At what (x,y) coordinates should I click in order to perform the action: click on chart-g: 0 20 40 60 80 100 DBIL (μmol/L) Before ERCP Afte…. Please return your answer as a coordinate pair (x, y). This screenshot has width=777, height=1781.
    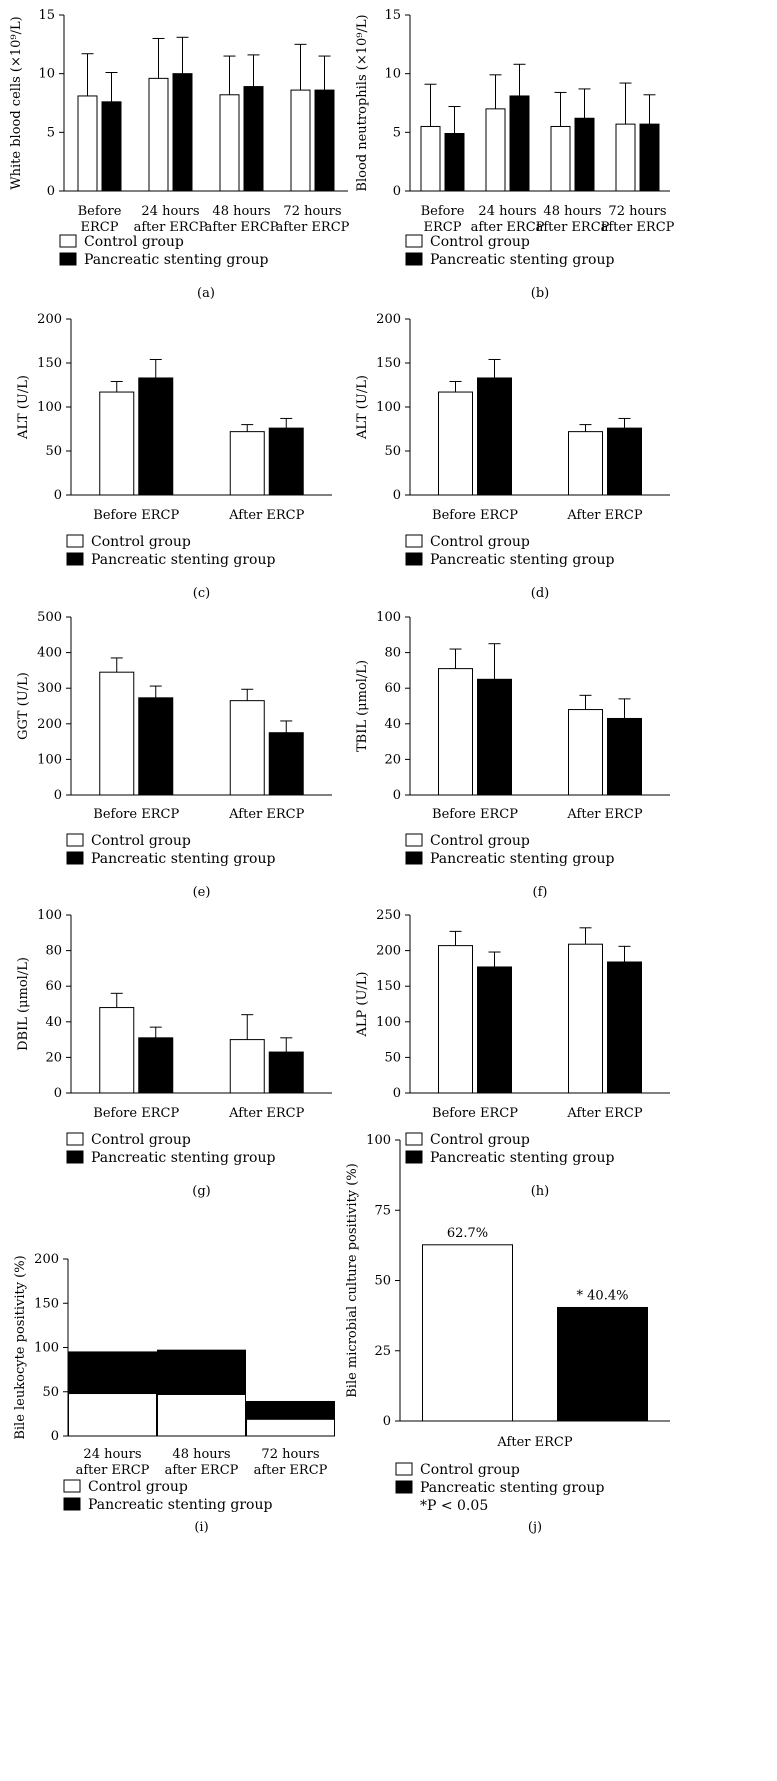
    Looking at the image, I should click on (174, 1053).